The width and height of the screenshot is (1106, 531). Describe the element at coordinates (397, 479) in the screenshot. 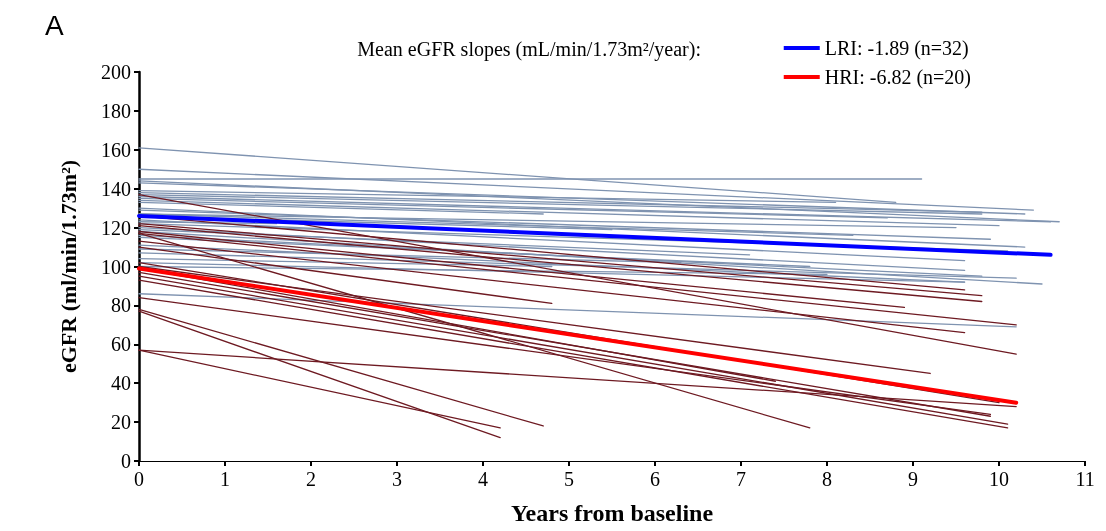

I see `x-tick-label: 3` at that location.